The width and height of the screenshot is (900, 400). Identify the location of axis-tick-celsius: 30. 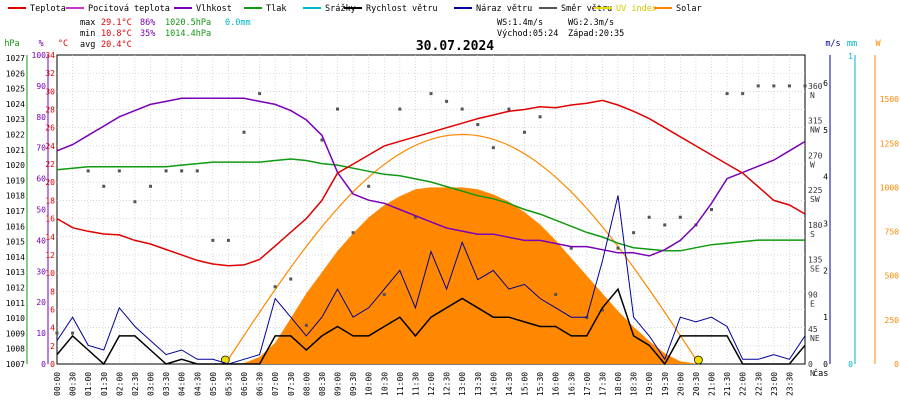
(50, 91).